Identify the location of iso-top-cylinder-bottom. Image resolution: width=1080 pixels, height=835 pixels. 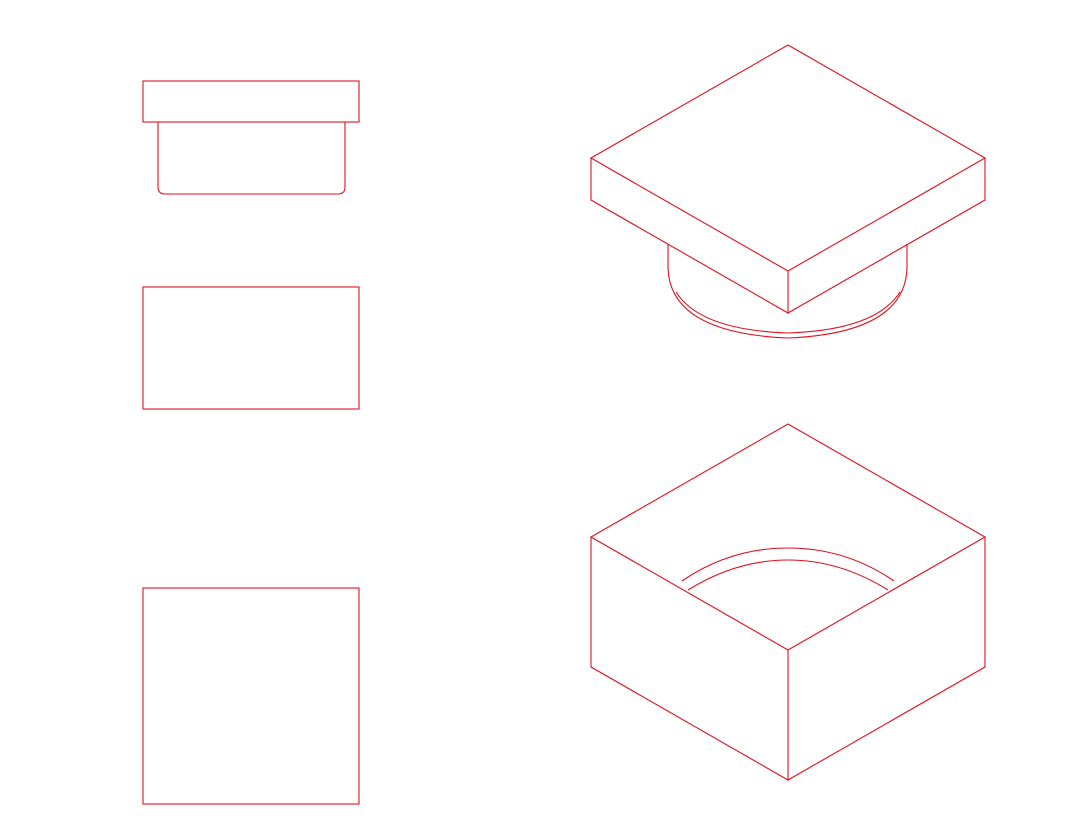
(787, 303).